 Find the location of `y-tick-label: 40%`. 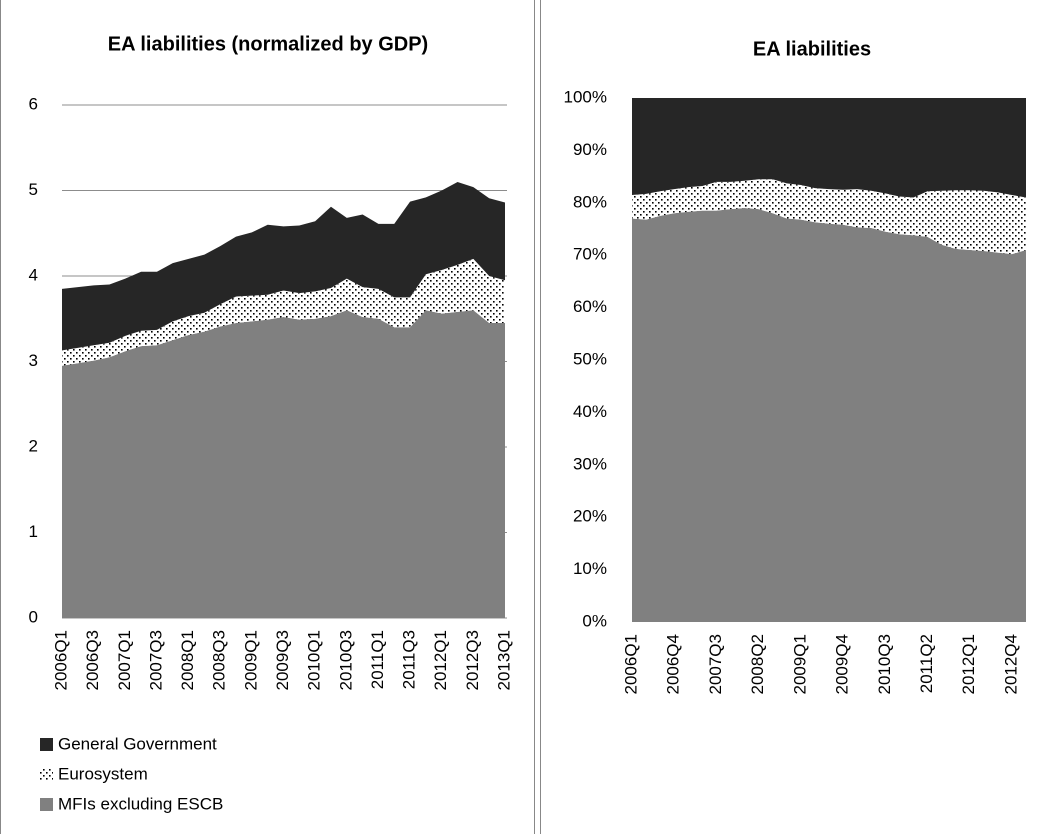

y-tick-label: 40% is located at coordinates (590, 411).